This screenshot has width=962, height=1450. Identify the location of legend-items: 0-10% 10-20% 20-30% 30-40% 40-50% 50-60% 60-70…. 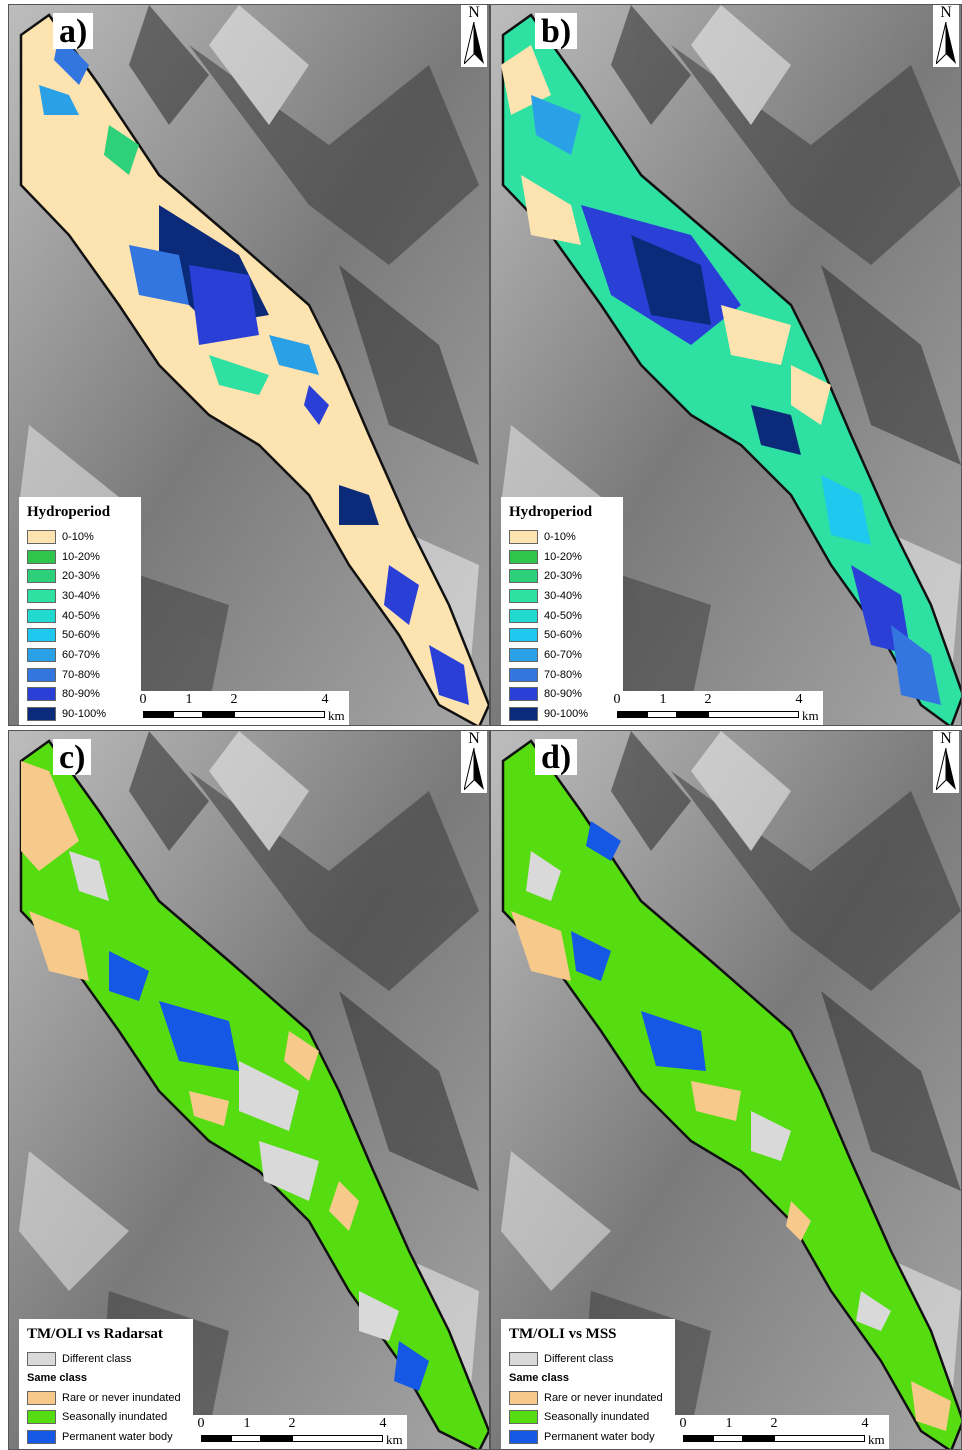
(80, 625).